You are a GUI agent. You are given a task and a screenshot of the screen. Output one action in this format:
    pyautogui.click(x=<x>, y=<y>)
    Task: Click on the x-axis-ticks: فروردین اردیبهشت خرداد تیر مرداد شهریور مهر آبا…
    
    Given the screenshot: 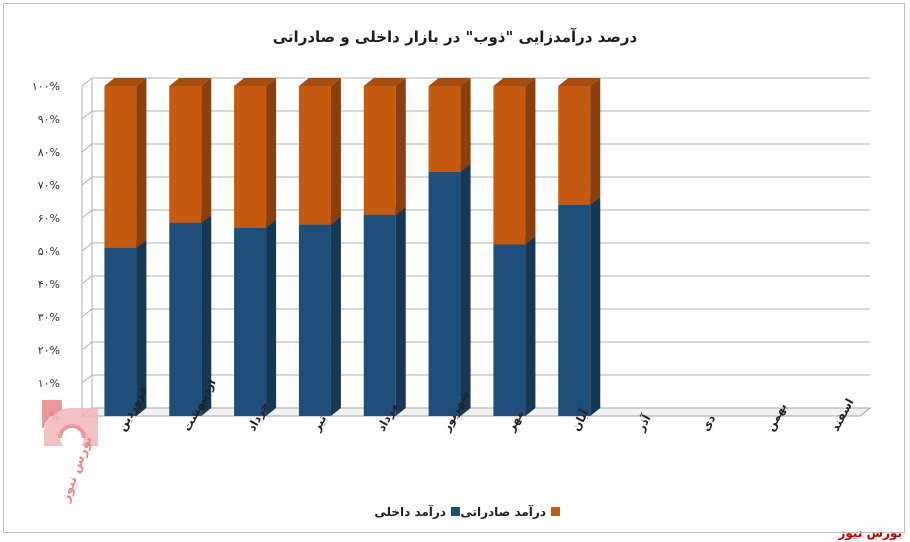 What is the action you would take?
    pyautogui.click(x=486, y=406)
    